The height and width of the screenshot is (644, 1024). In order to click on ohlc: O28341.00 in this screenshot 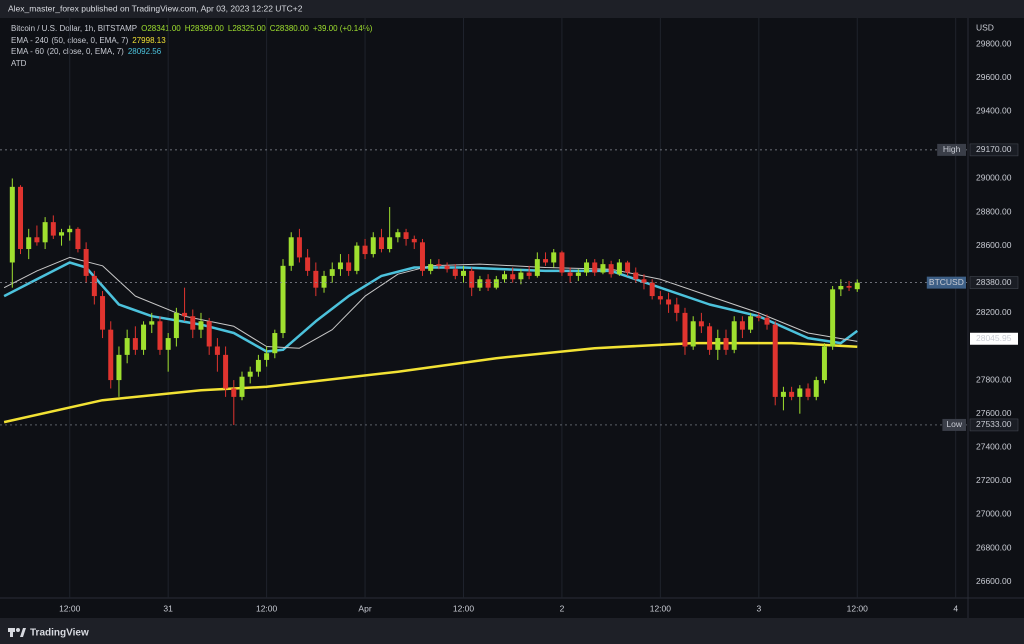, I will do `click(161, 28)`.